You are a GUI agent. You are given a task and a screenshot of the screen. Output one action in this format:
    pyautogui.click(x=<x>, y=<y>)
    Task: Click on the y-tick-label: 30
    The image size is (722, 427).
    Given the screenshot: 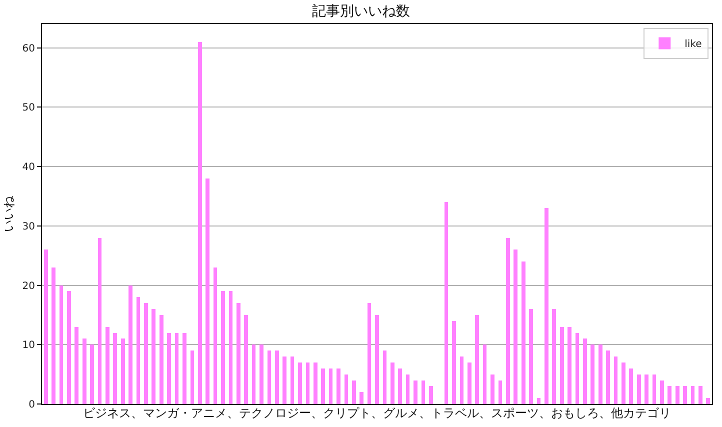 What is the action you would take?
    pyautogui.click(x=28, y=226)
    